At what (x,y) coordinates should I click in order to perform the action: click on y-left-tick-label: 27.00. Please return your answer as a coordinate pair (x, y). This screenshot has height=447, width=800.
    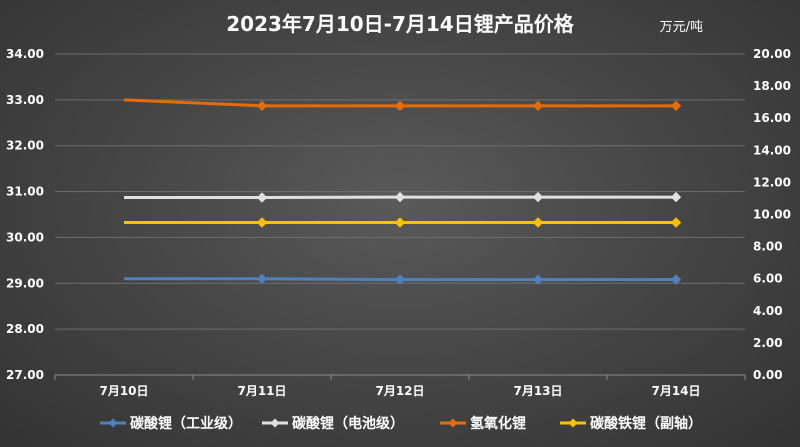
    Looking at the image, I should click on (25, 375).